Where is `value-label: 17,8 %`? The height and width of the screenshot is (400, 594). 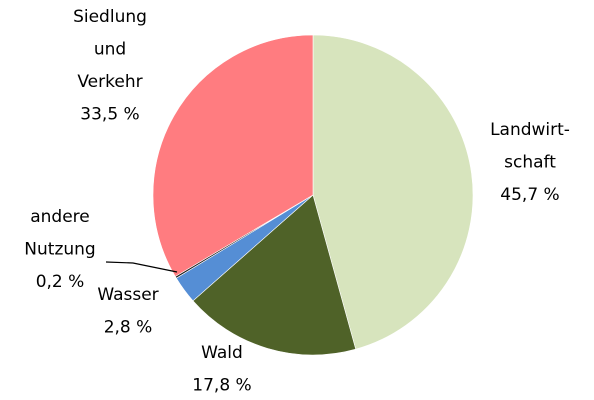 value-label: 17,8 % is located at coordinates (221, 386).